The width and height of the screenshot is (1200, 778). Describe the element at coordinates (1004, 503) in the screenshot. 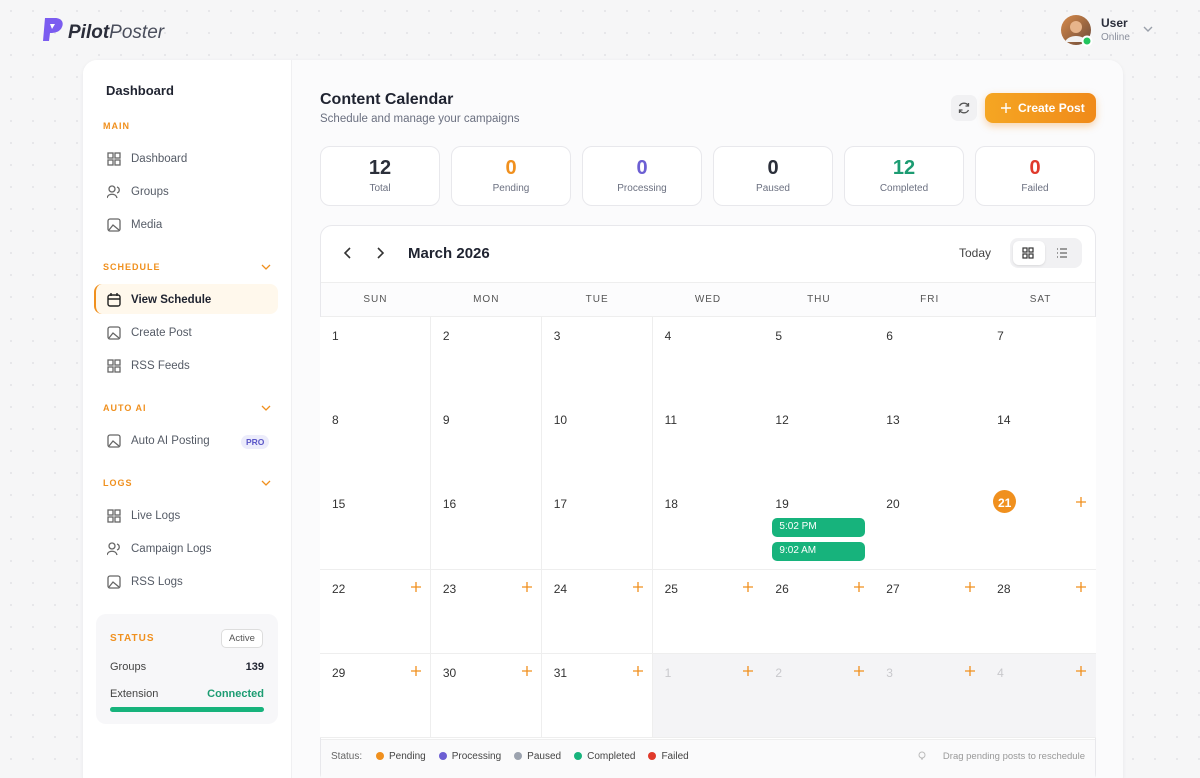

I see `day-number: 21` at that location.